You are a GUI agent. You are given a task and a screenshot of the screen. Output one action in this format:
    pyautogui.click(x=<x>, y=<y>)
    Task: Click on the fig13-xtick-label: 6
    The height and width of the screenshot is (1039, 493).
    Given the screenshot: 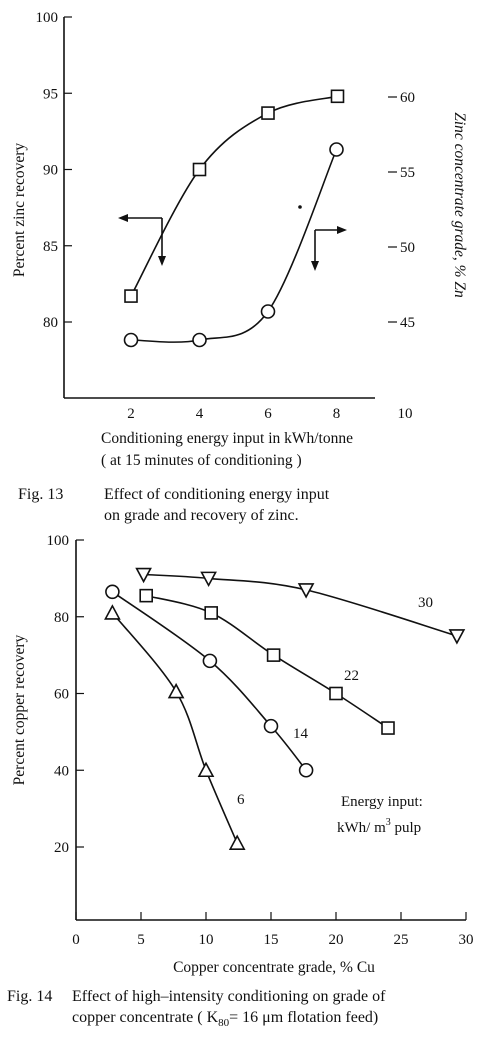 What is the action you would take?
    pyautogui.click(x=268, y=414)
    